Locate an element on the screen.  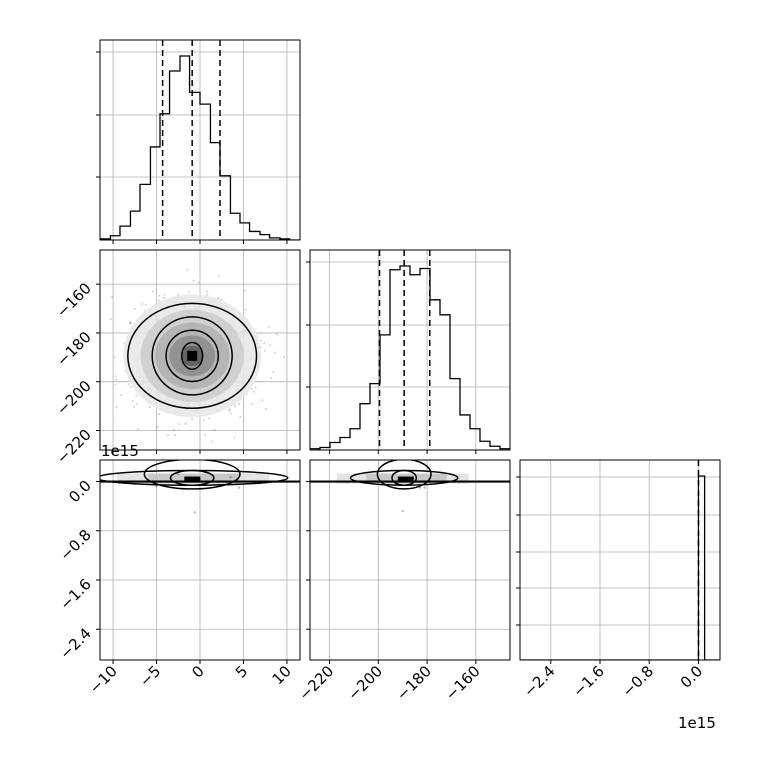
panel-xz-density is located at coordinates (198, 561).